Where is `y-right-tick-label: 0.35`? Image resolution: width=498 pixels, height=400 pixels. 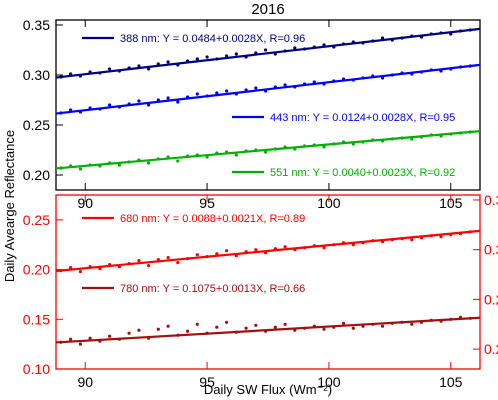 y-right-tick-label: 0.35 is located at coordinates (491, 200).